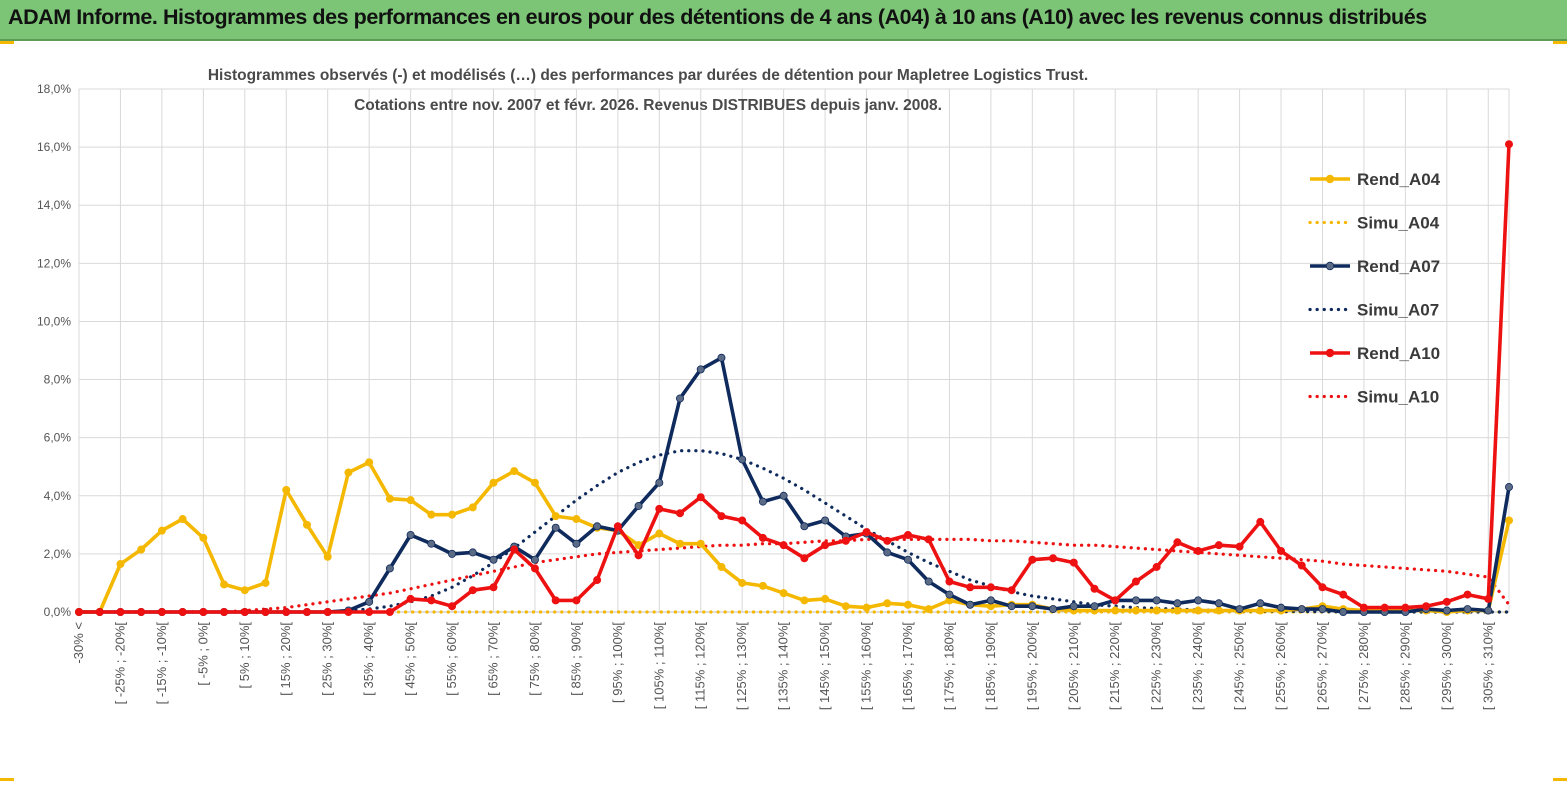  What do you see at coordinates (824, 666) in the screenshot?
I see `x-tick-label: [ 145% ; 150%[` at bounding box center [824, 666].